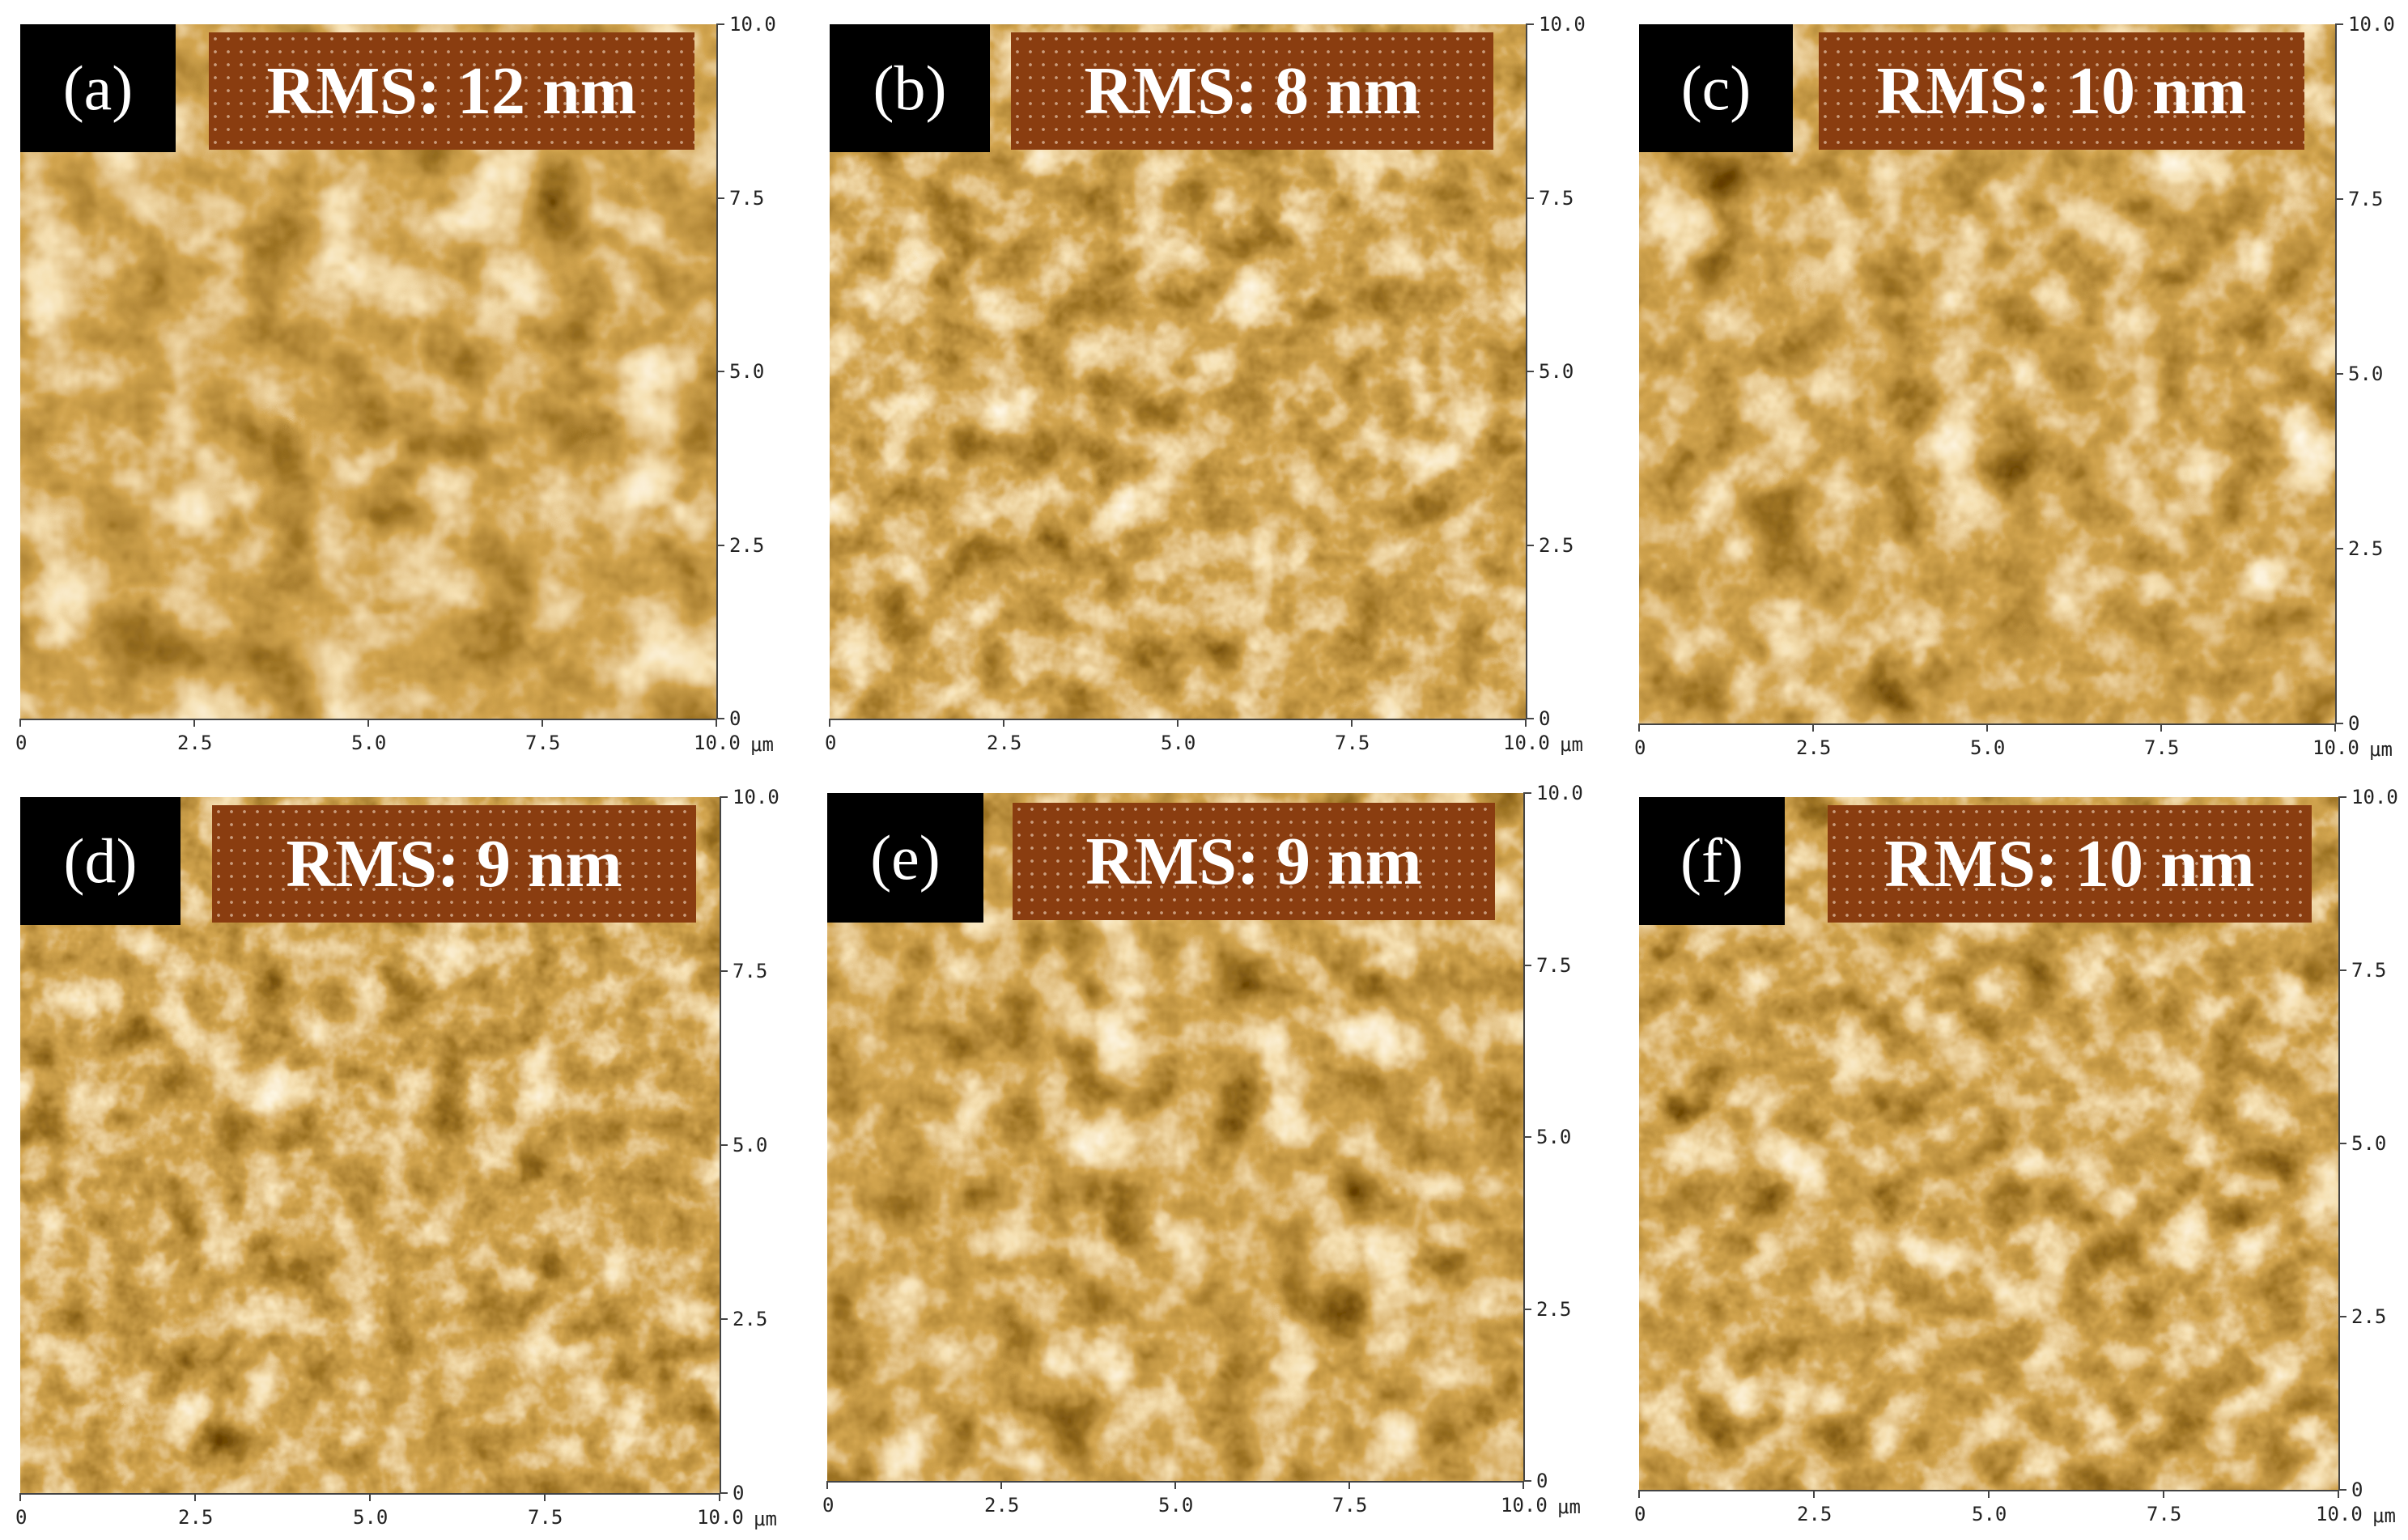  What do you see at coordinates (21, 743) in the screenshot?
I see `x-tick-label-a: 0` at bounding box center [21, 743].